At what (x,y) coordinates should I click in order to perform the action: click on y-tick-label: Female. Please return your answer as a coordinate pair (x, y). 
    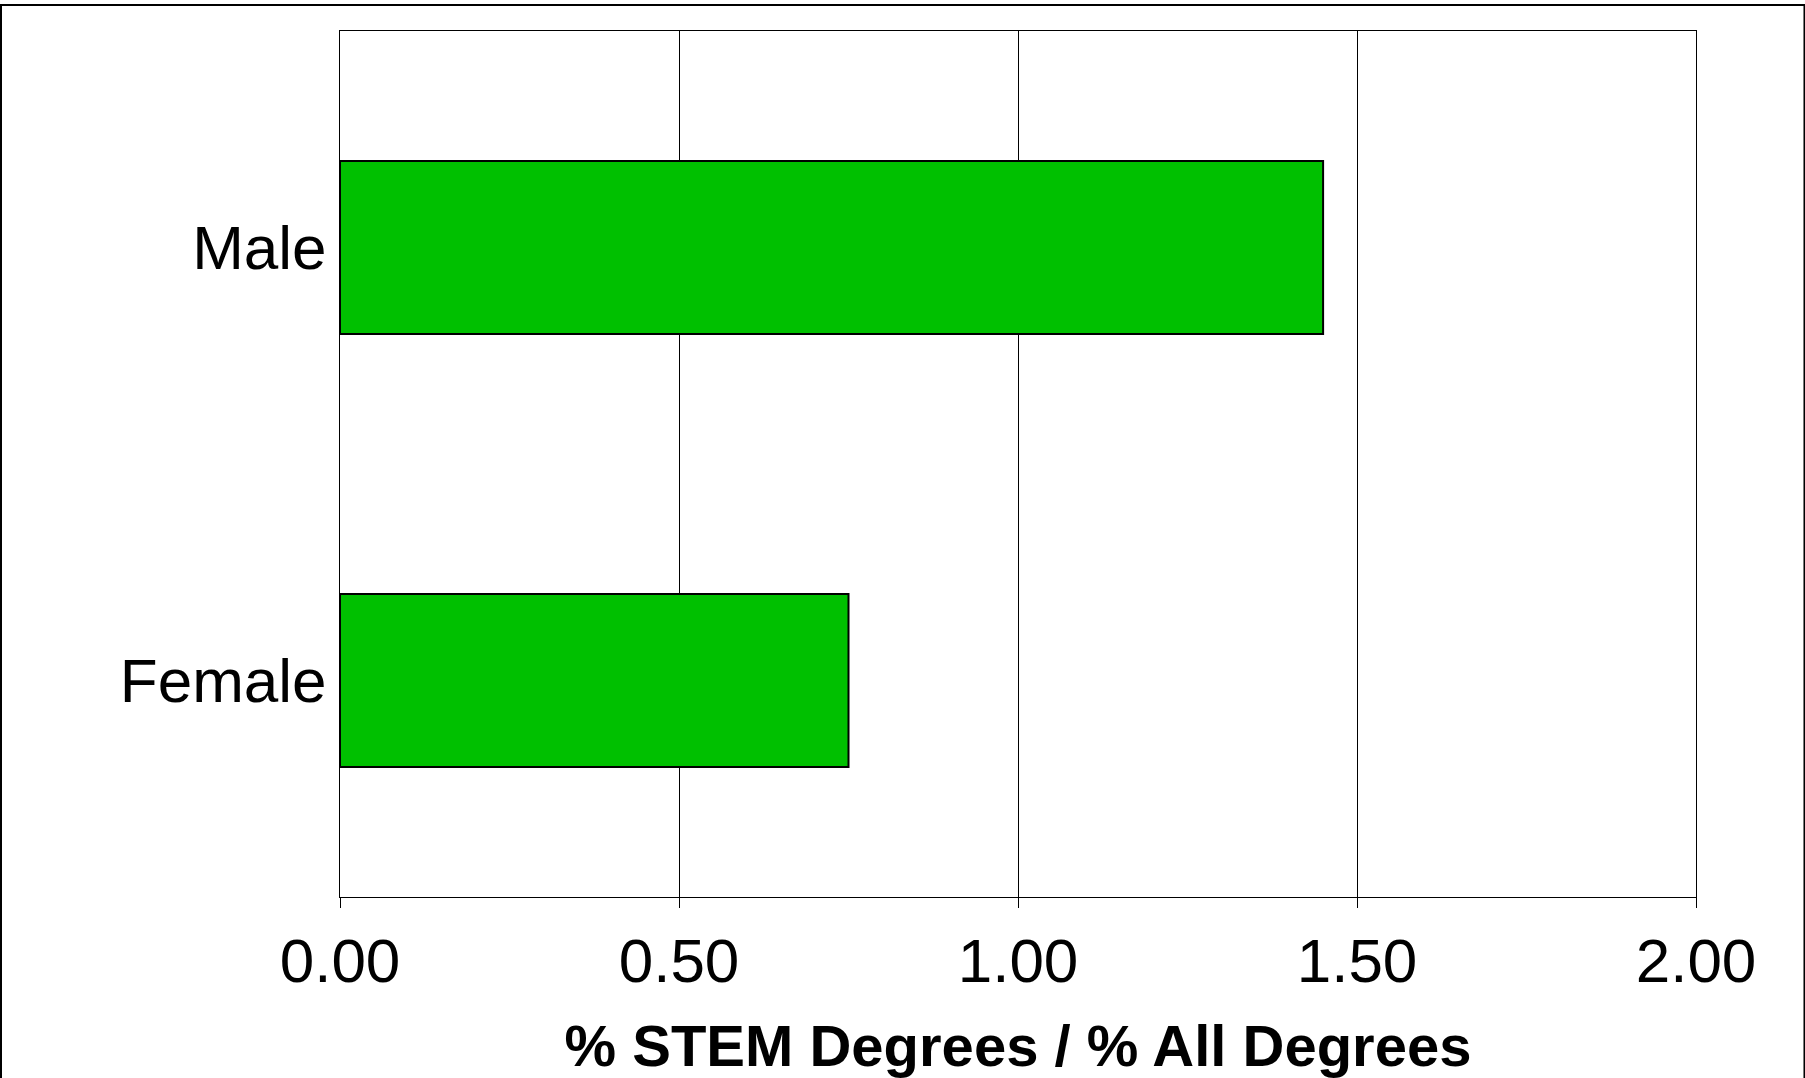
    Looking at the image, I should click on (223, 681).